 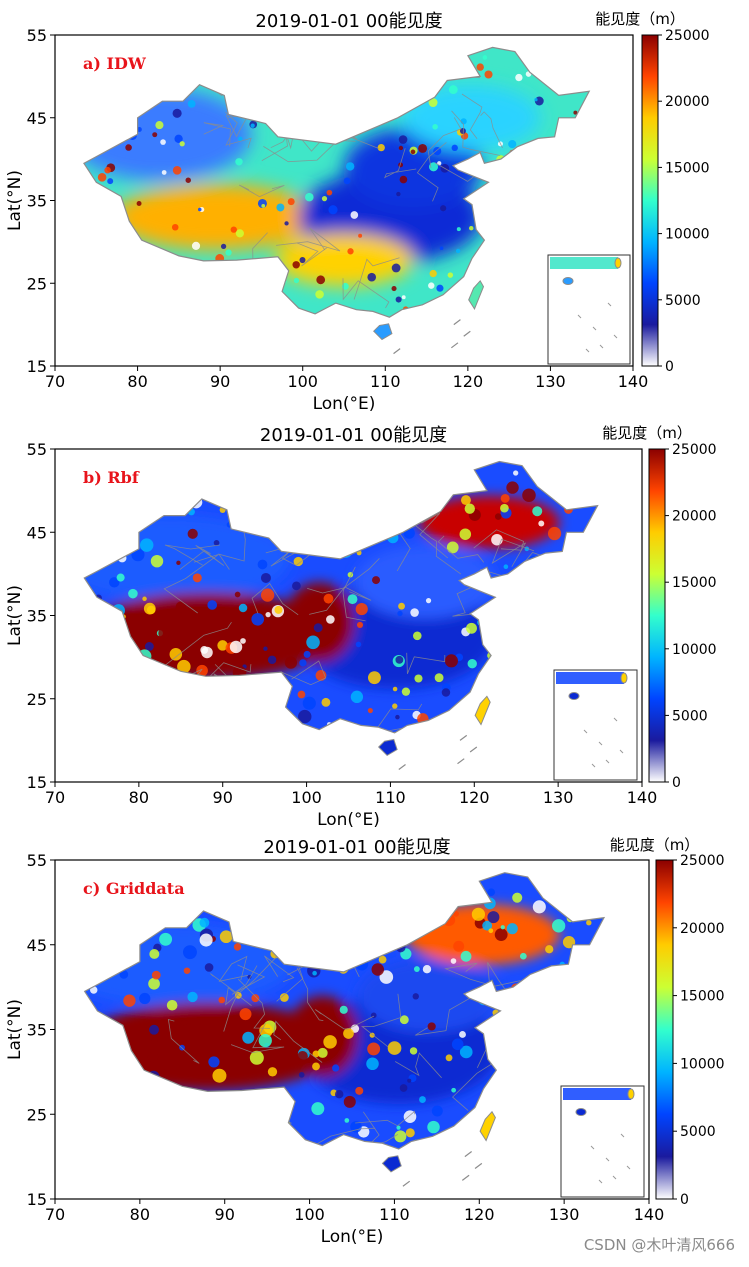 I want to click on watermark: CSDN @木叶清风666, so click(x=659, y=1245).